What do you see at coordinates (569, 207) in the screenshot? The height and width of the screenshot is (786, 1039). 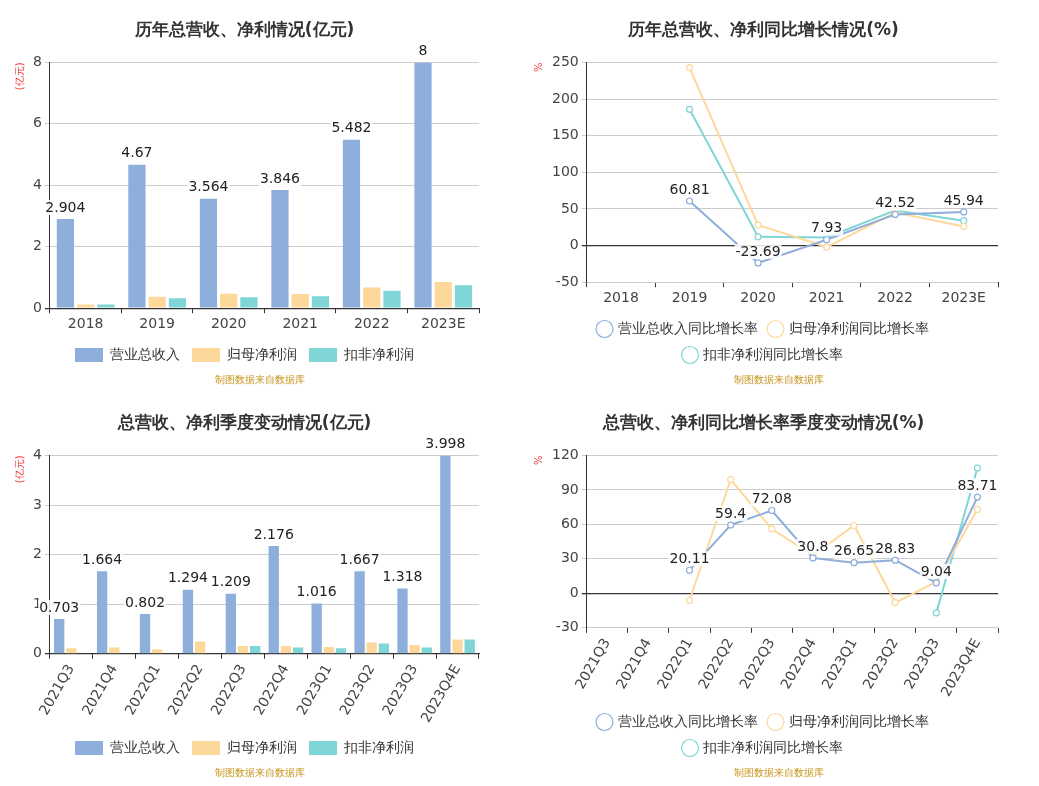 I see `y-tick-label: 50` at bounding box center [569, 207].